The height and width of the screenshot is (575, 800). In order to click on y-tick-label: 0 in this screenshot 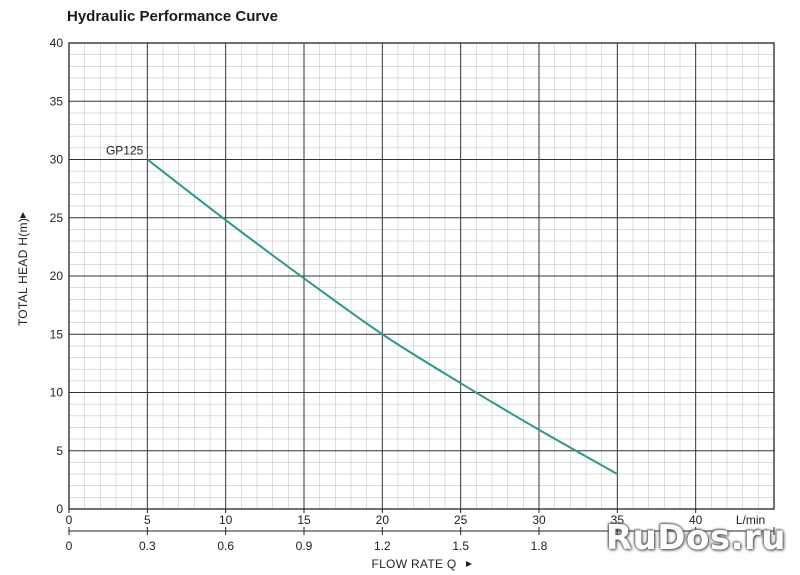, I will do `click(59, 509)`.